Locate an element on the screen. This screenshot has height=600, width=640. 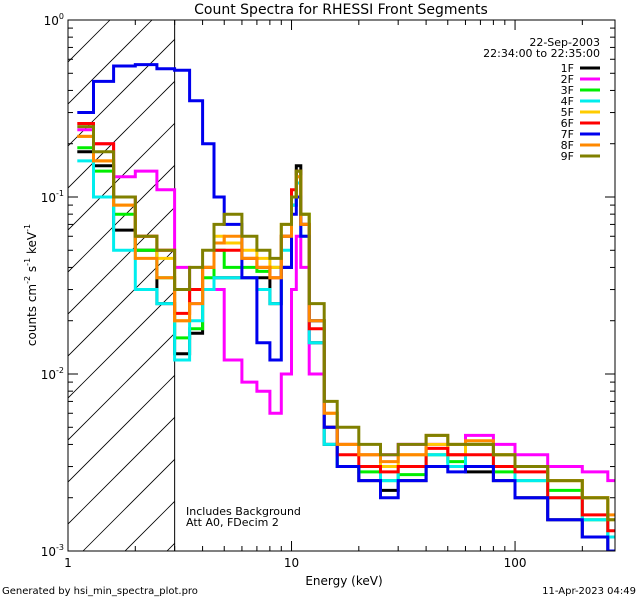
y-tick-label: 10⁰ is located at coordinates (54, 20).